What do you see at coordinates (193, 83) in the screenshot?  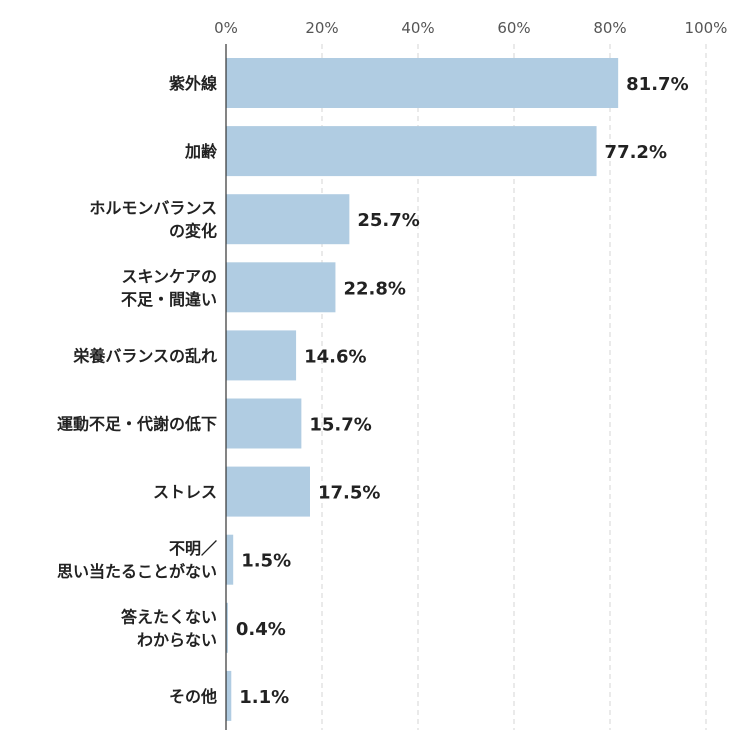 I see `category-label: 紫外線` at bounding box center [193, 83].